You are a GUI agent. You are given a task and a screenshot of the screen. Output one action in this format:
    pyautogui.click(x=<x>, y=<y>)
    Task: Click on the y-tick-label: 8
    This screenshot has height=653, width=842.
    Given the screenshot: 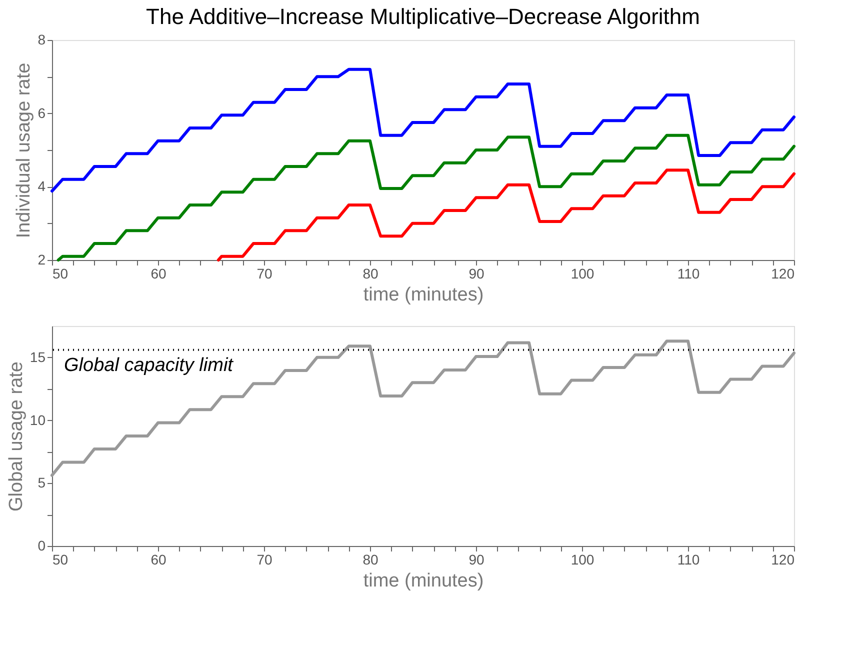 What is the action you would take?
    pyautogui.click(x=42, y=40)
    